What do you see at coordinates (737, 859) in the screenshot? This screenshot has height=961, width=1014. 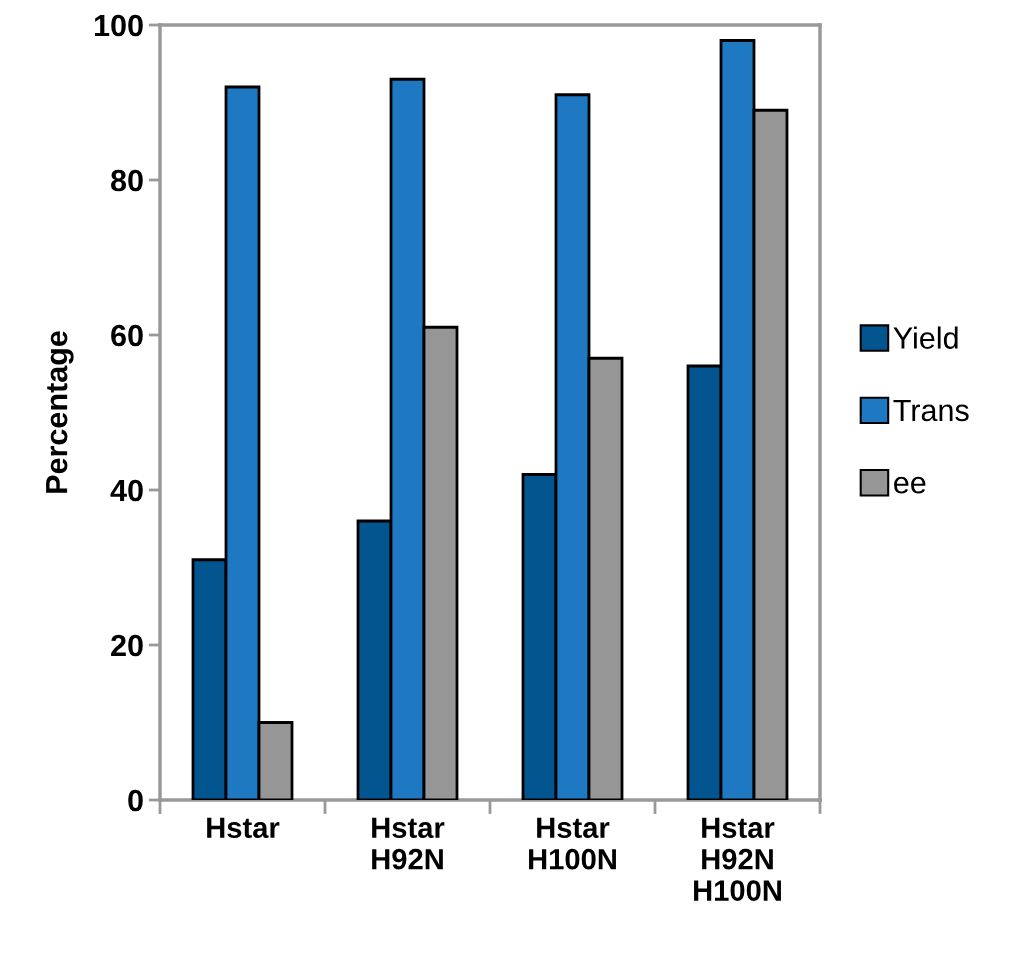 I see `x-tick-label: Hstar H92N H100N` at bounding box center [737, 859].